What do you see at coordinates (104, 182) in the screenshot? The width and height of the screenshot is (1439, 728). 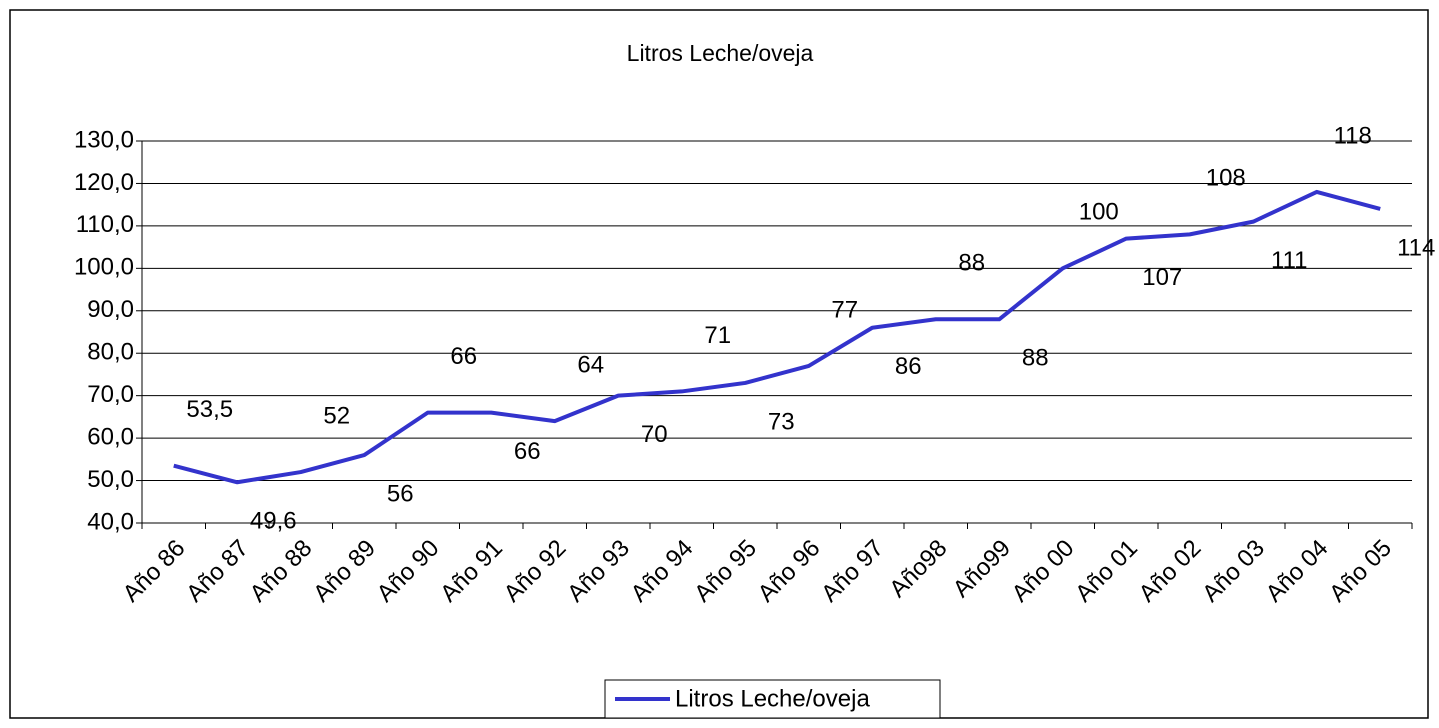 I see `y-tick-label: 120,0` at bounding box center [104, 182].